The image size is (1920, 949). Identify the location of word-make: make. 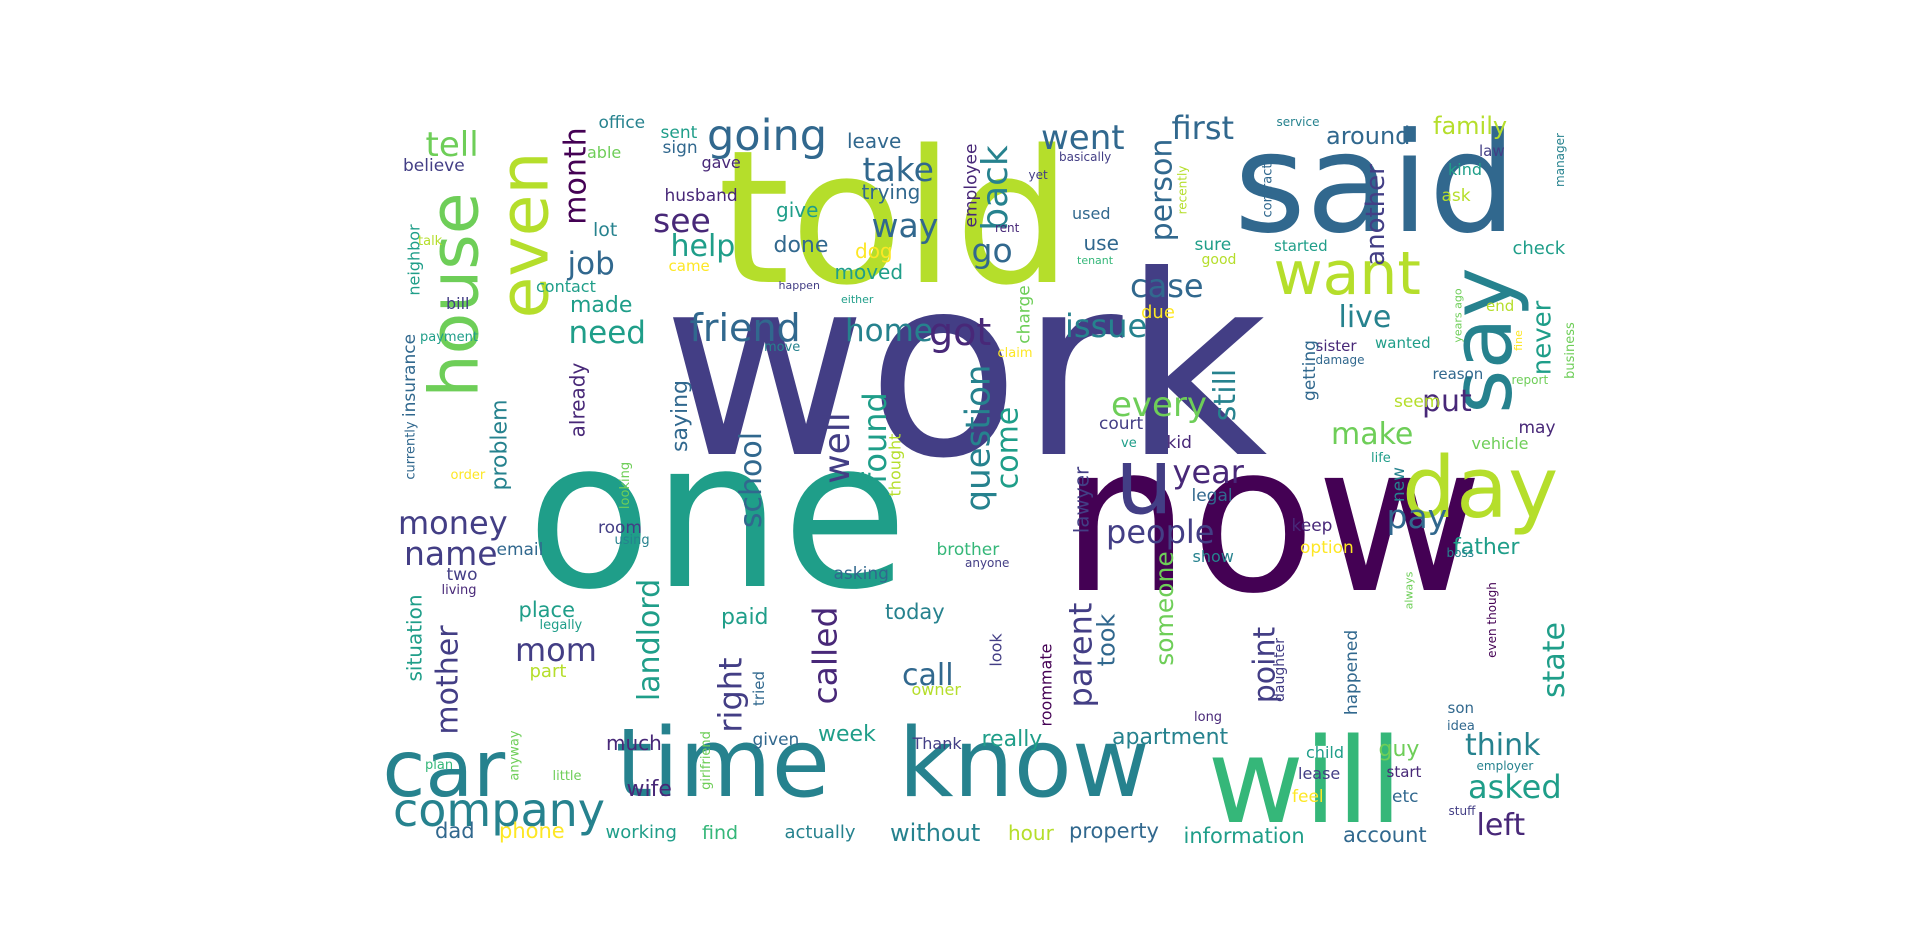
(1372, 434).